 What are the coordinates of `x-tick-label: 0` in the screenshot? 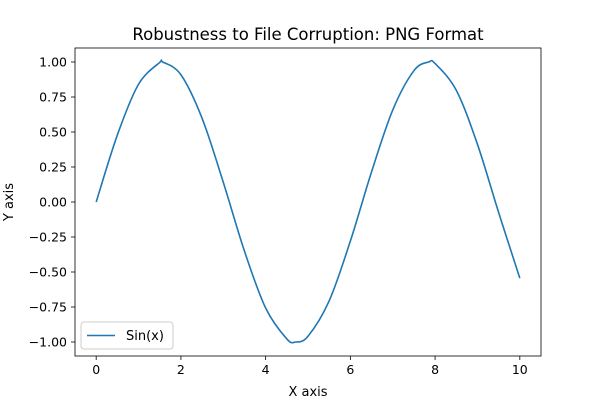 It's located at (96, 369).